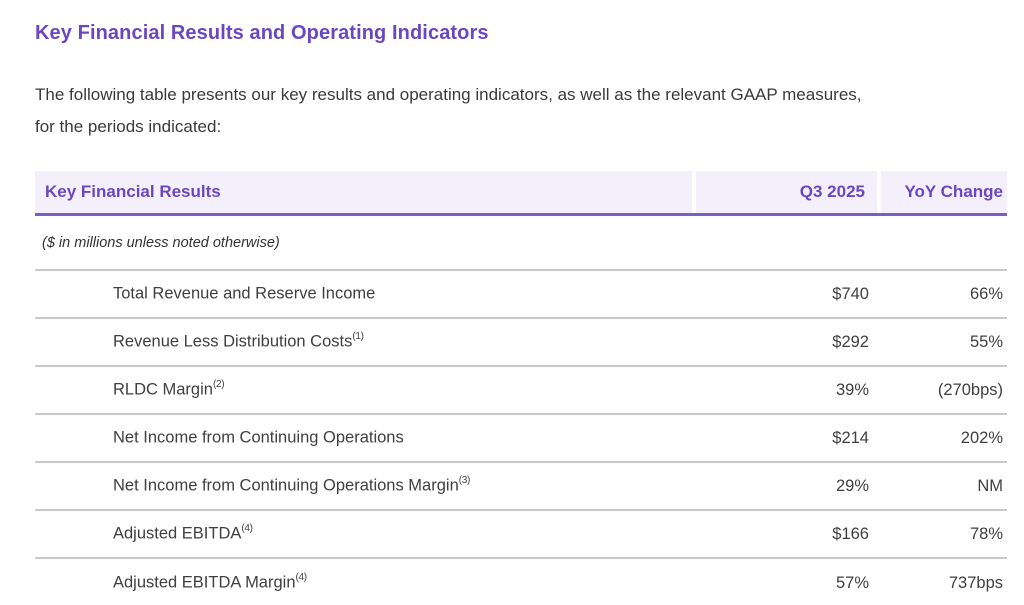 The height and width of the screenshot is (605, 1024). What do you see at coordinates (852, 582) in the screenshot?
I see `row-period-value: 57%` at bounding box center [852, 582].